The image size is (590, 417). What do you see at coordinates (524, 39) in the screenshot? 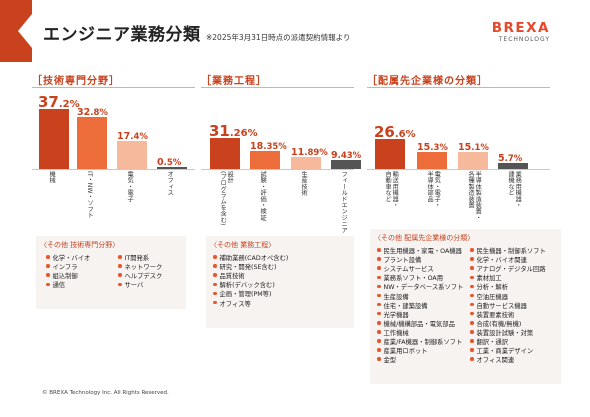
I see `logo-subtext: TECHNOLOGY` at bounding box center [524, 39].